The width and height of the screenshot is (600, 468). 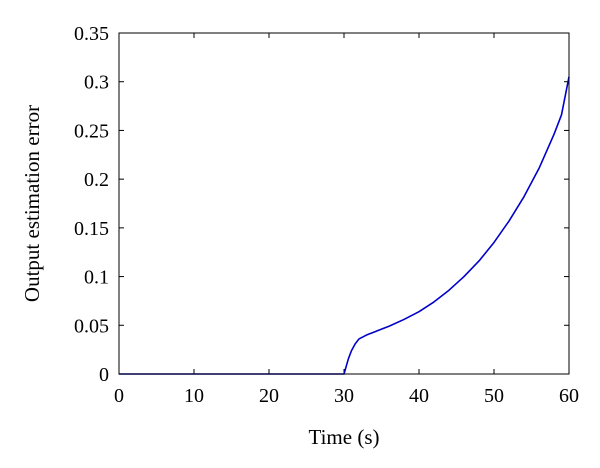 I want to click on y-tick-label: 0.3, so click(x=96, y=83).